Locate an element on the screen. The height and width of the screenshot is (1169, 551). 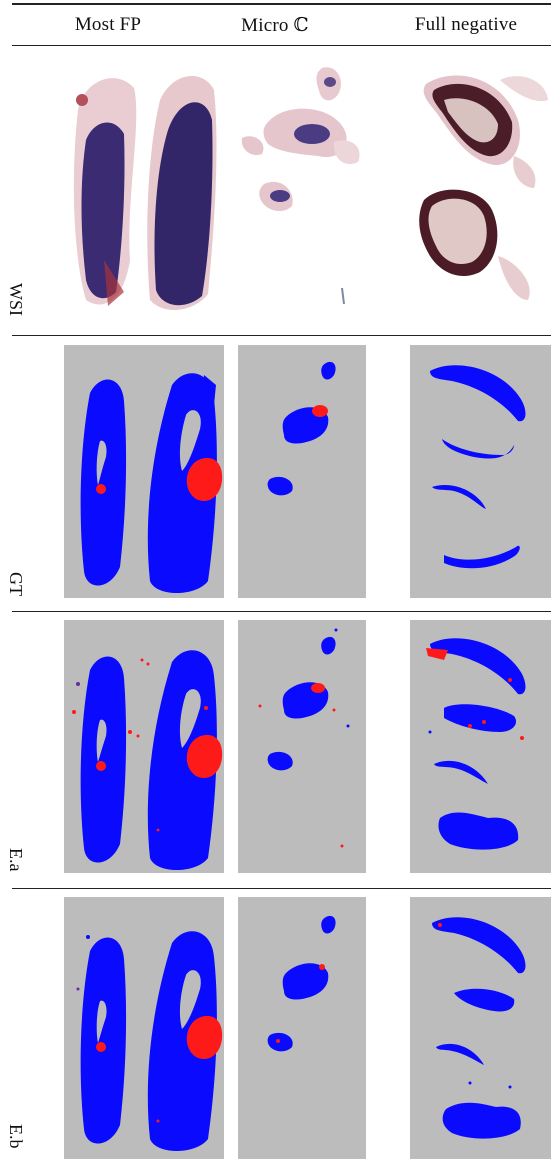
ea-most-fp is located at coordinates (144, 746).